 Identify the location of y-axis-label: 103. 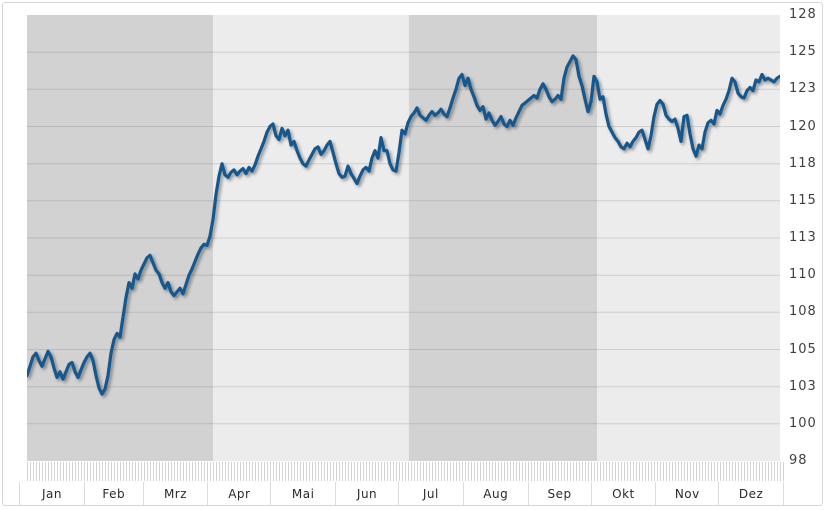
(803, 386).